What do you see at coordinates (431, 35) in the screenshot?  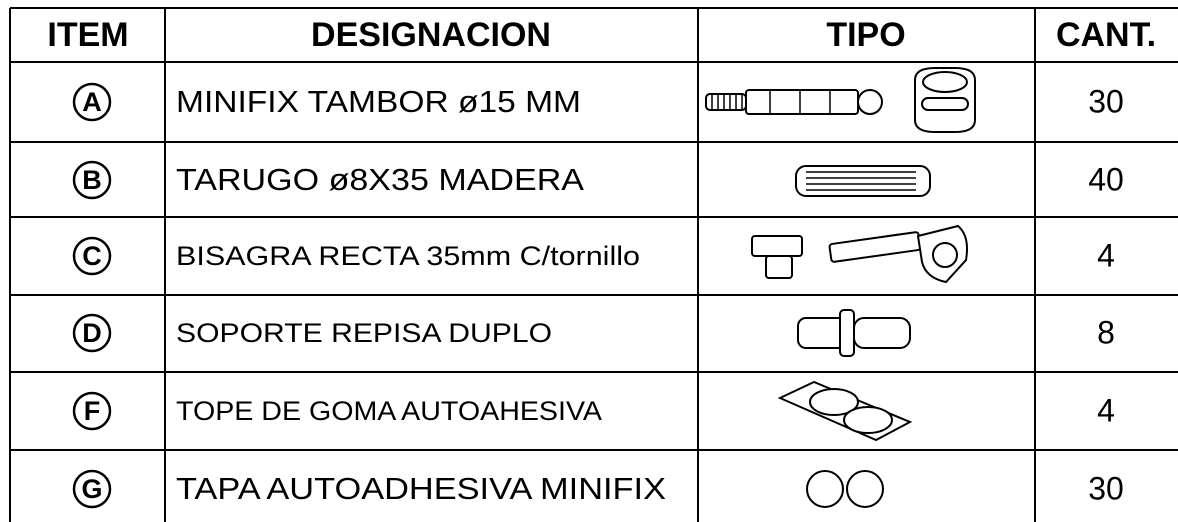 I see `header-cell: DESIGNACION` at bounding box center [431, 35].